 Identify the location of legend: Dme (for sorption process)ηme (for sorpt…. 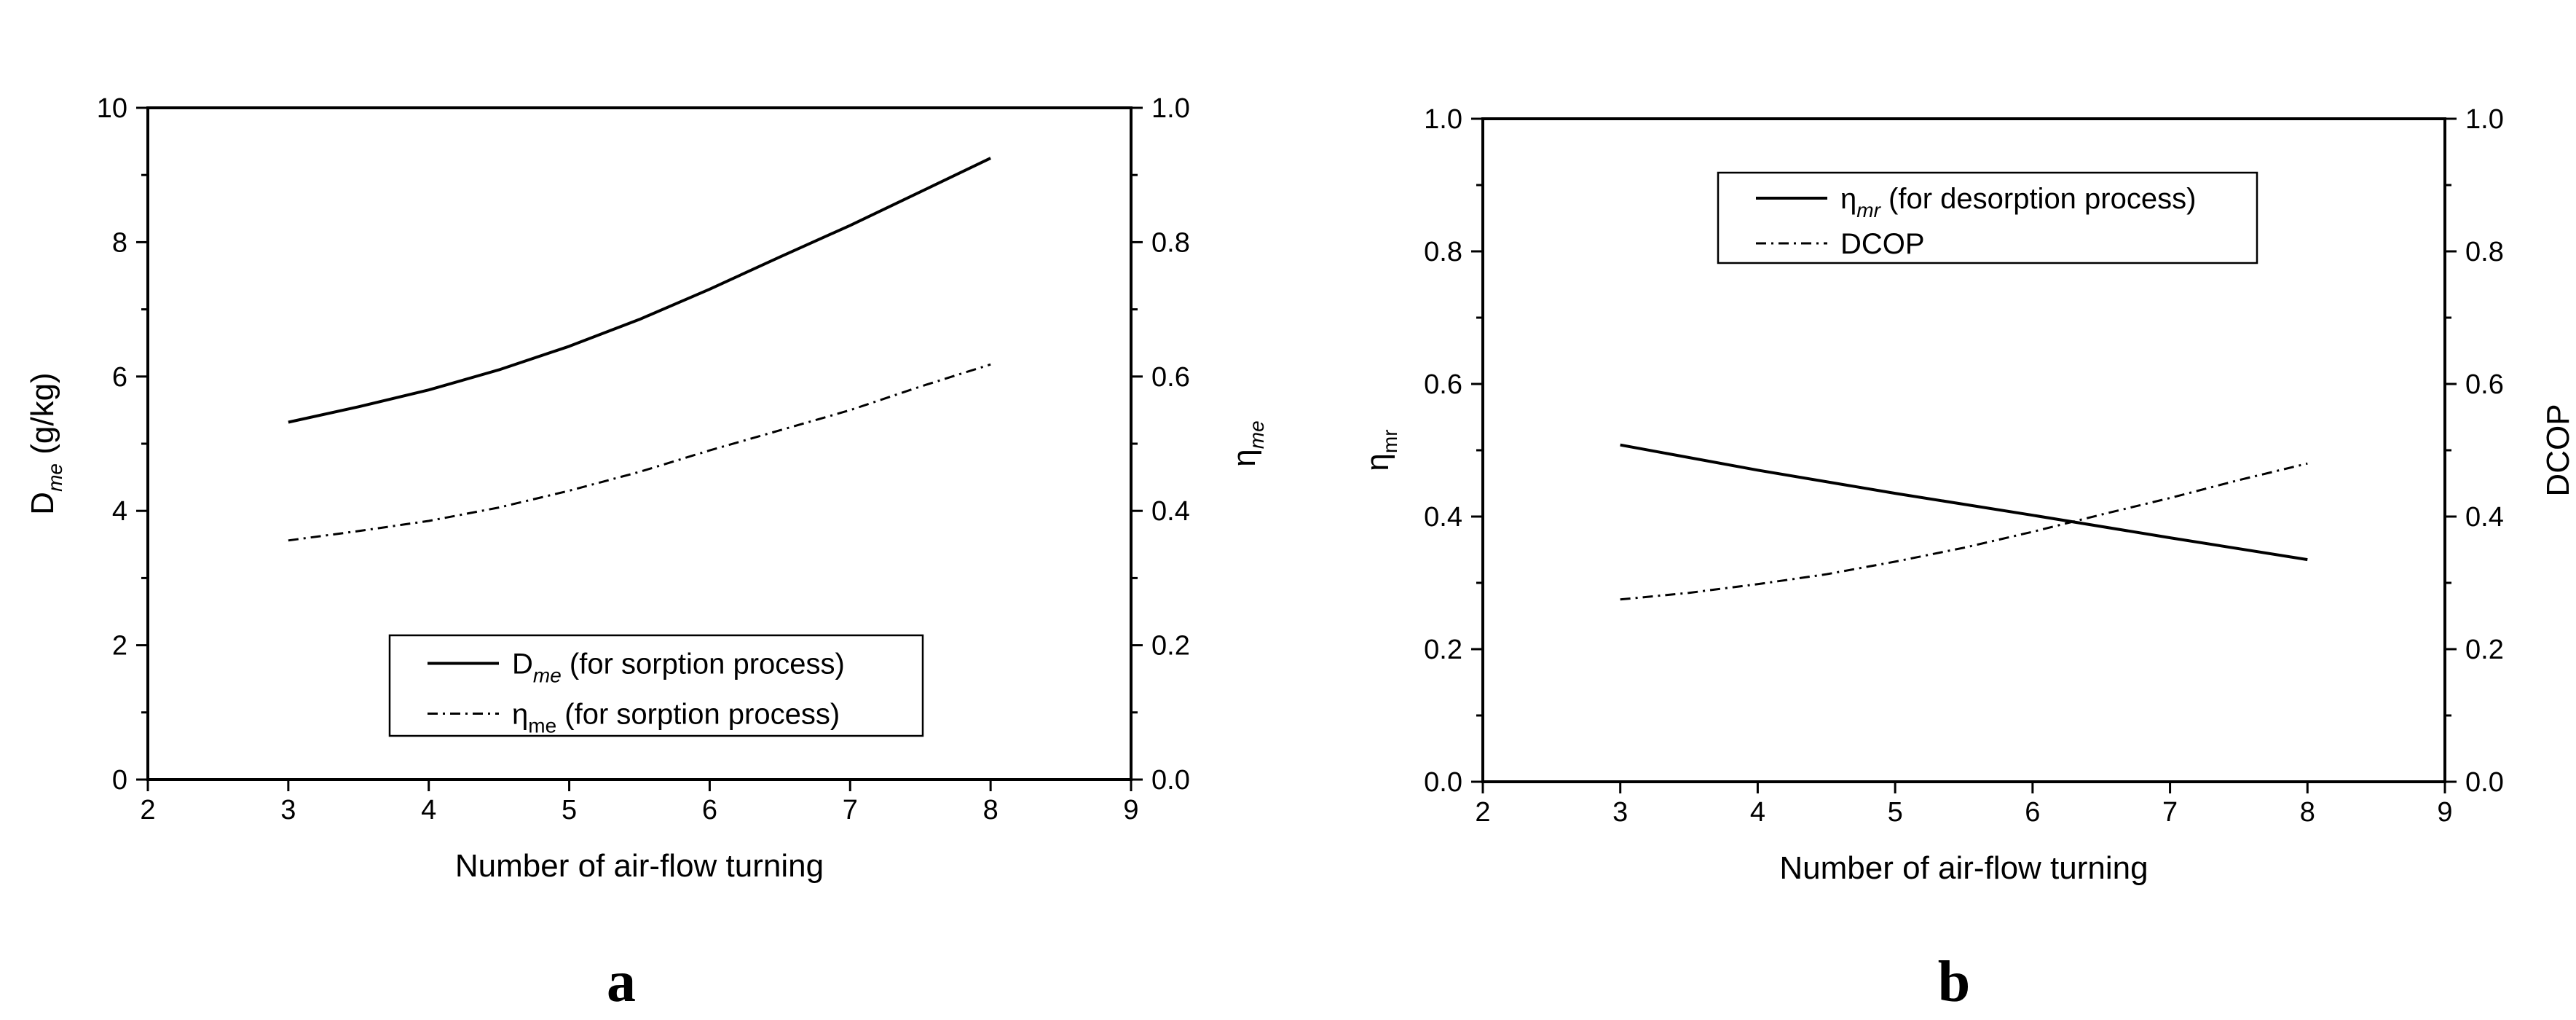
(656, 685).